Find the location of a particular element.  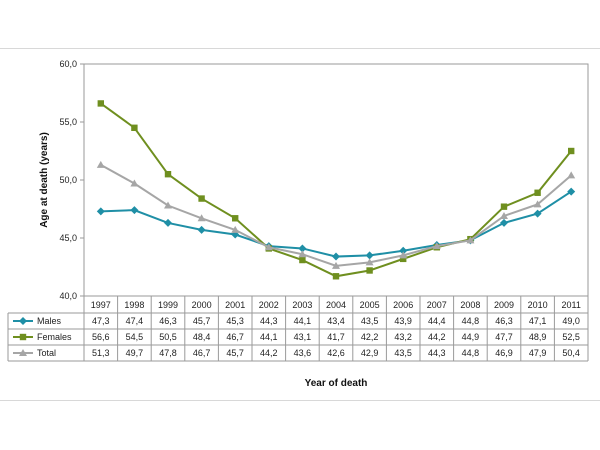

table-cell-males: 43,9 is located at coordinates (403, 321).